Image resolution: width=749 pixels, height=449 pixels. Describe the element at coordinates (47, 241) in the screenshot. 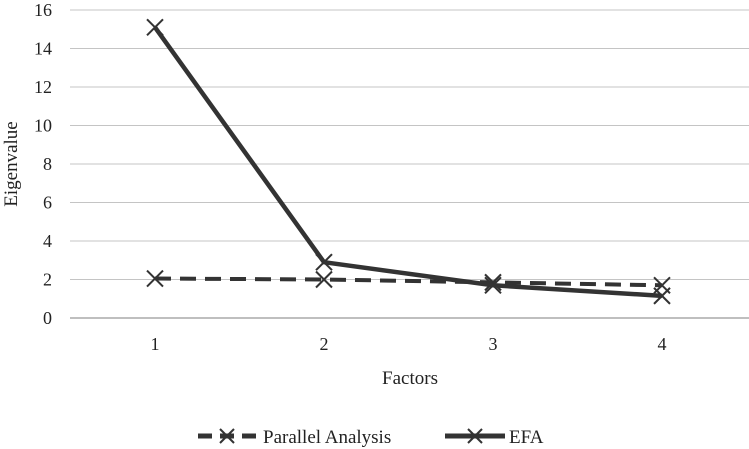

I see `y-tick-label: 4` at that location.